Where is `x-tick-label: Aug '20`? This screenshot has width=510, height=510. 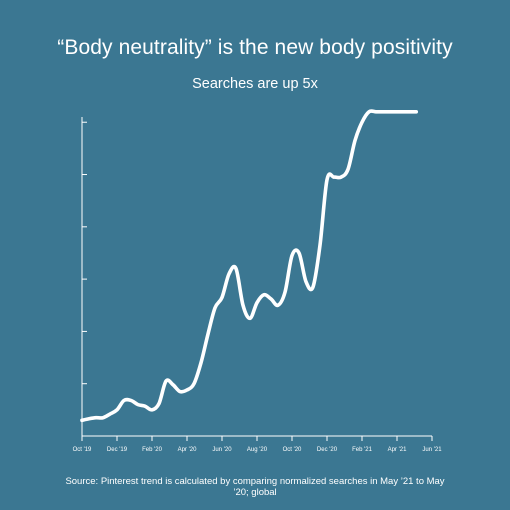 x-tick-label: Aug '20 is located at coordinates (257, 450).